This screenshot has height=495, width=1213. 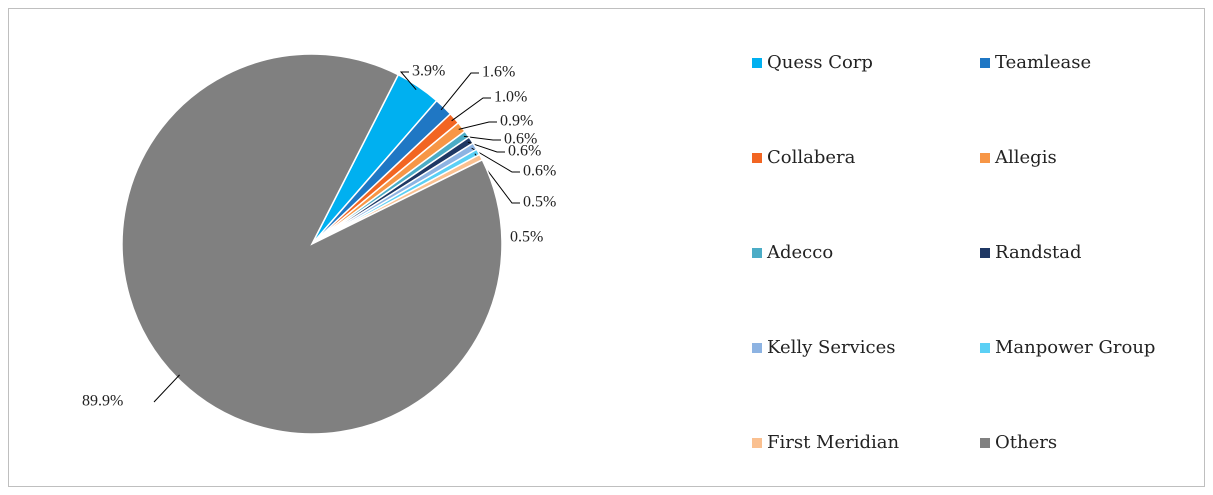 What do you see at coordinates (1038, 252) in the screenshot?
I see `legend-label: Randstad` at bounding box center [1038, 252].